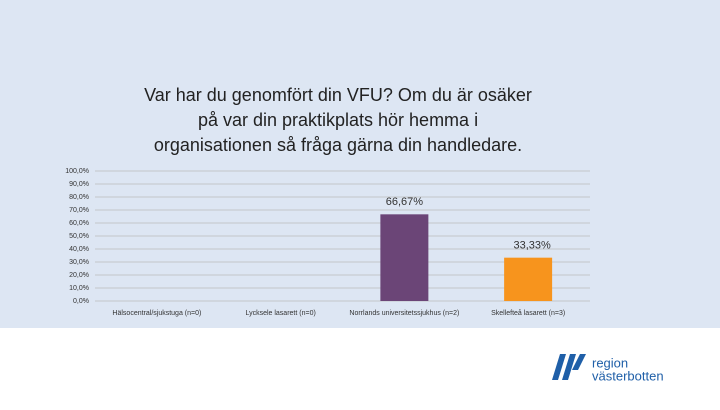  What do you see at coordinates (156, 313) in the screenshot?
I see `x-tick-label: Hälsocentral/sjukstuga (n=0)` at bounding box center [156, 313].